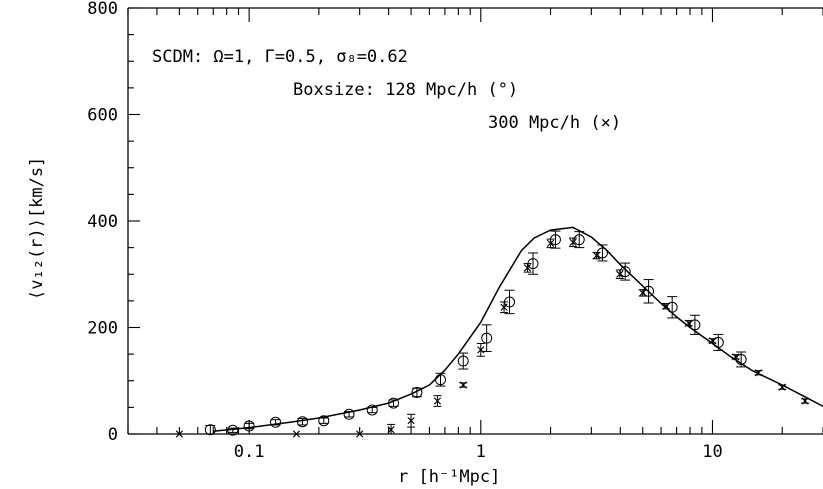 This screenshot has width=823, height=489. I want to click on x-tick-label: 10, so click(712, 452).